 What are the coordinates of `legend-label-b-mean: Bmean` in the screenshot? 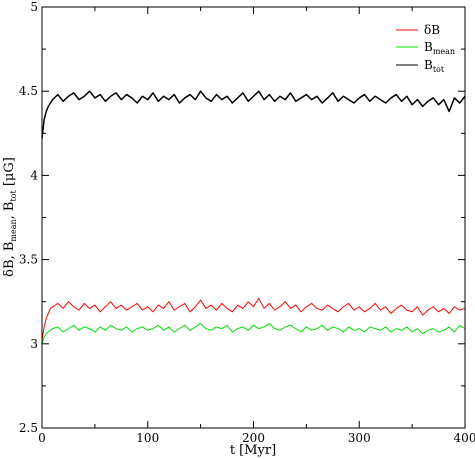 It's located at (439, 48).